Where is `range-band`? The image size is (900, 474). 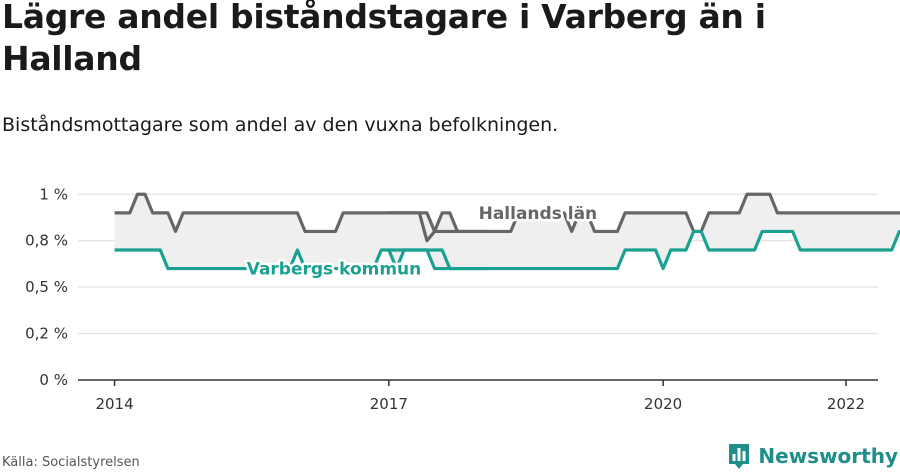
range-band is located at coordinates (644, 231).